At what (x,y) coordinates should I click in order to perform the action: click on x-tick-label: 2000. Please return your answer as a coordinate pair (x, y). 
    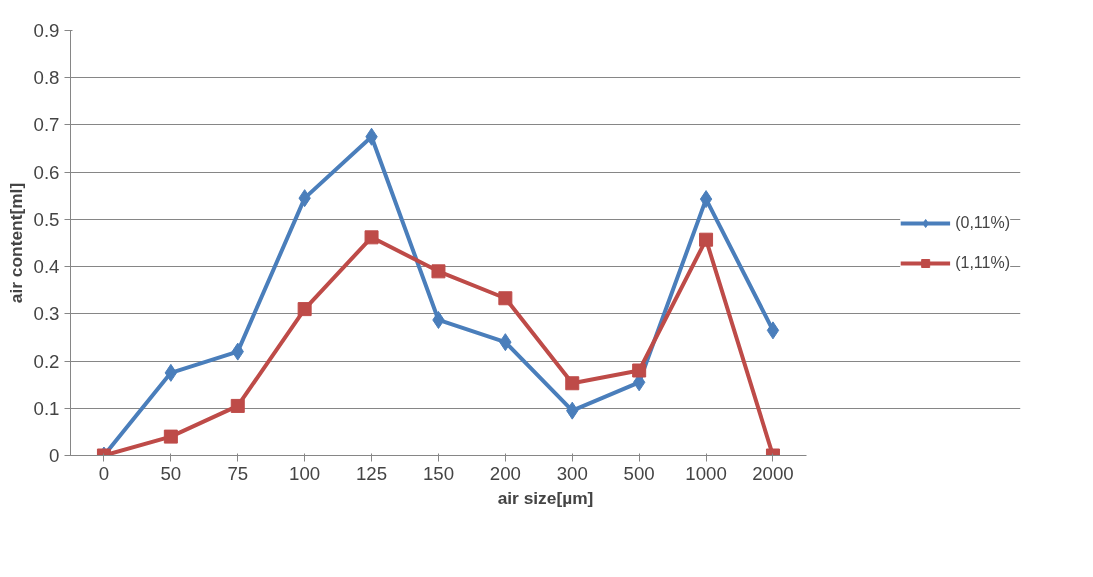
    Looking at the image, I should click on (773, 473).